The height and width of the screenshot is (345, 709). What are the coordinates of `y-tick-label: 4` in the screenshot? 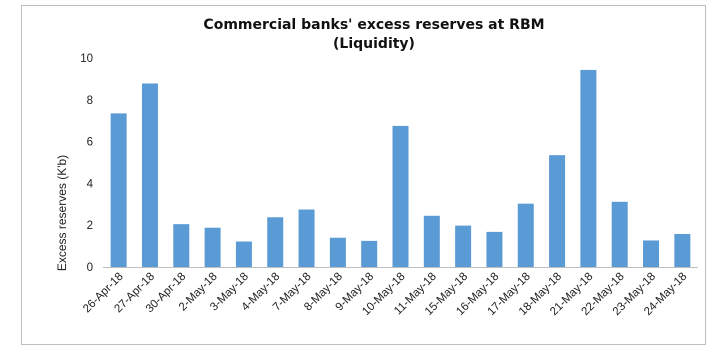 It's located at (90, 184).